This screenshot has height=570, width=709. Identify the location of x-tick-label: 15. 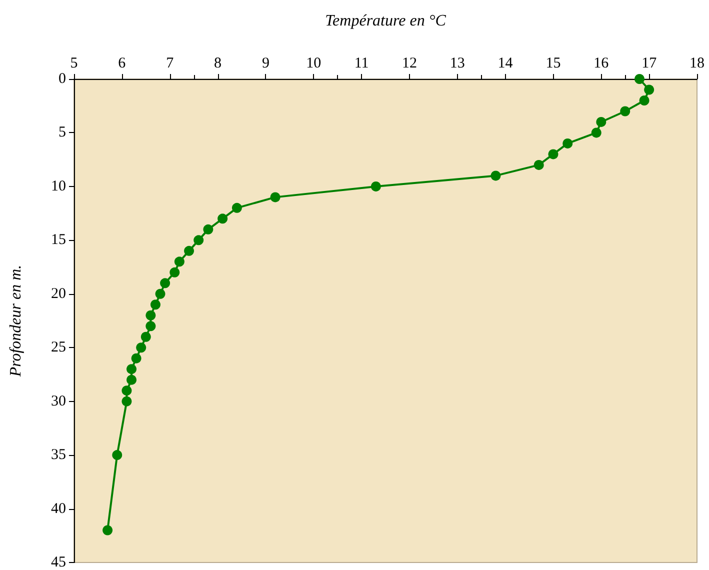
(553, 64).